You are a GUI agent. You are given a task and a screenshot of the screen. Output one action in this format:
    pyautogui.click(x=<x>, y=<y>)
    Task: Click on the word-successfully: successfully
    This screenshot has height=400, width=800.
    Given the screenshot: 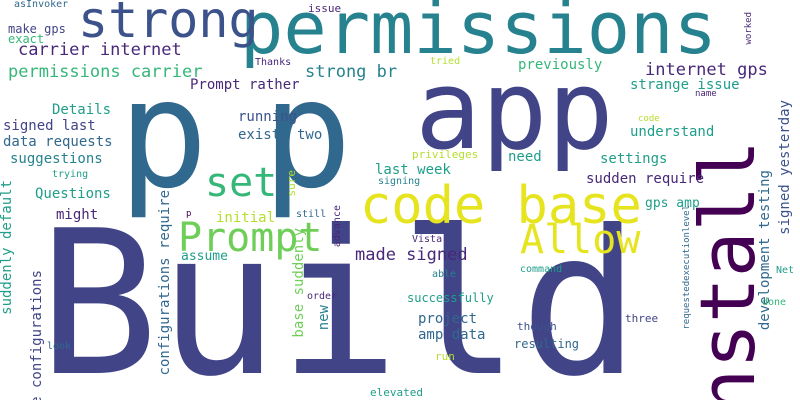 What is the action you would take?
    pyautogui.click(x=450, y=298)
    